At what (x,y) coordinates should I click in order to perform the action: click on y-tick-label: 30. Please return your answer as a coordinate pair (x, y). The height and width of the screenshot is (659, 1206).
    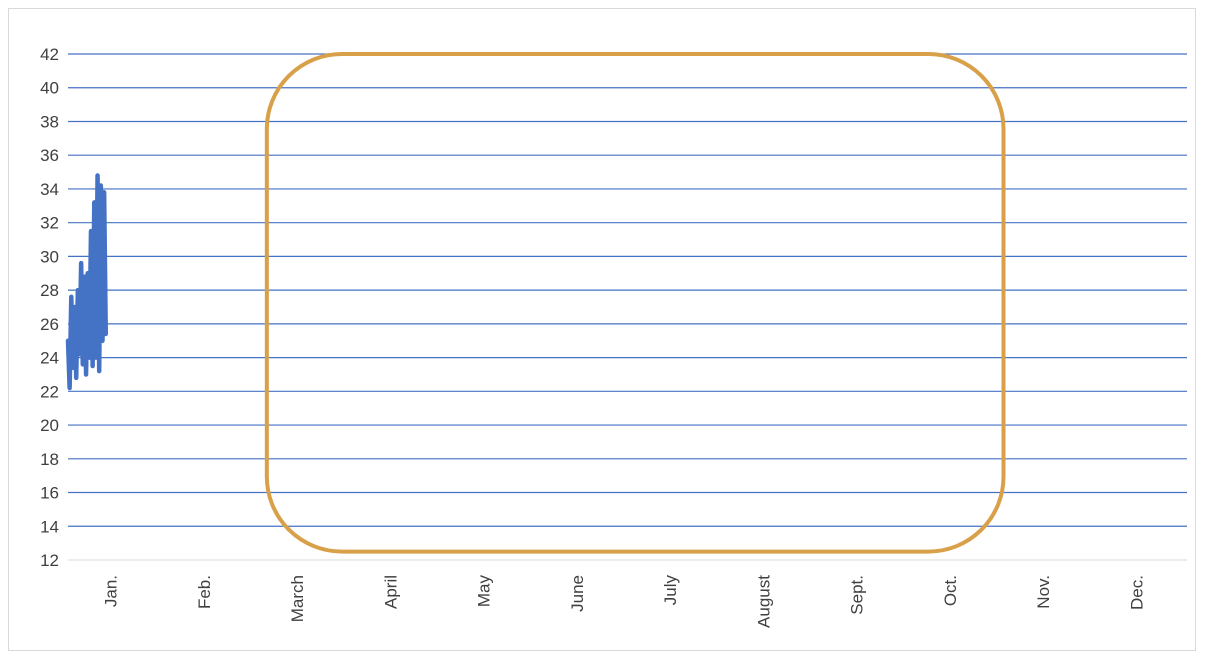
    Looking at the image, I should click on (49, 256).